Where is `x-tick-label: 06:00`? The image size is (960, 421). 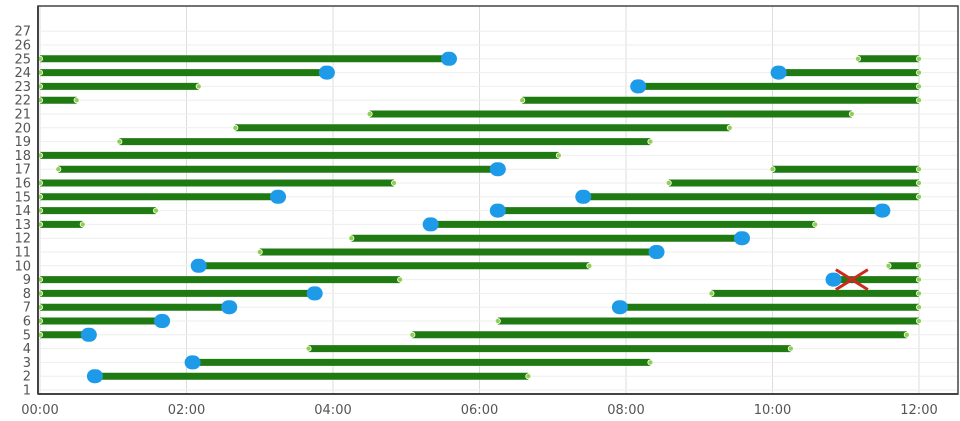
x-tick-label: 06:00 is located at coordinates (479, 410).